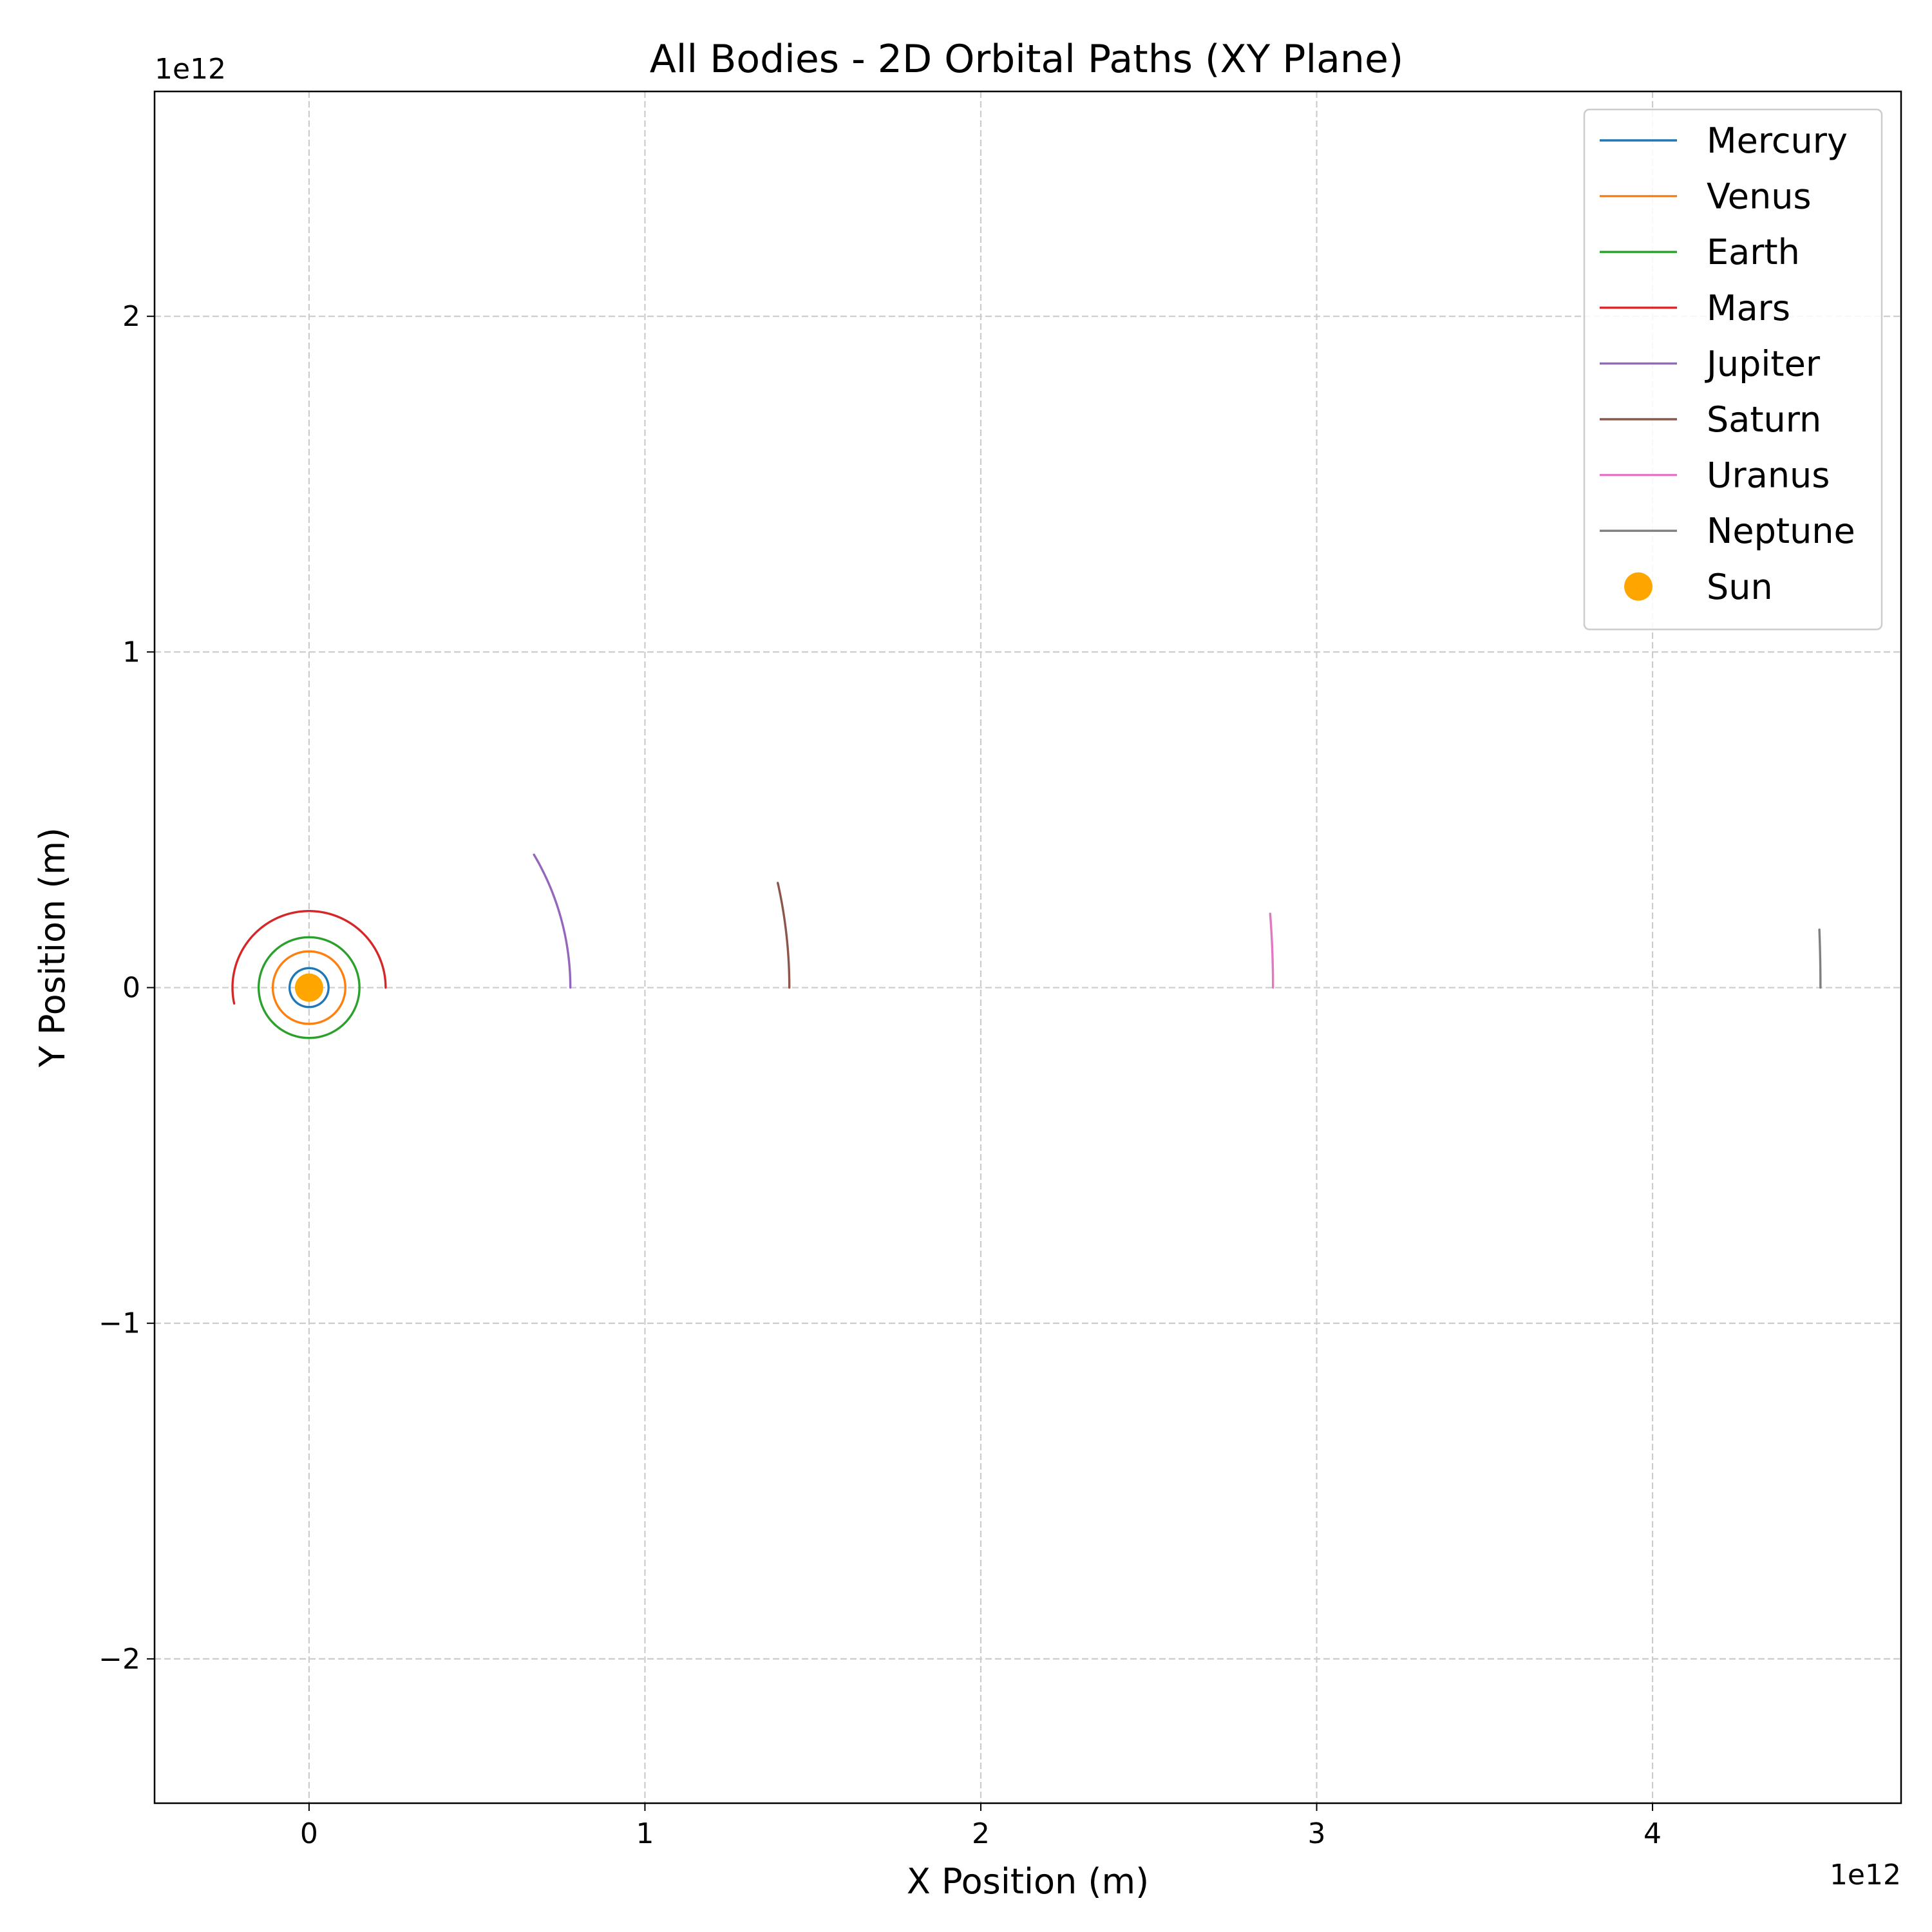  I want to click on sun-layer, so click(309, 987).